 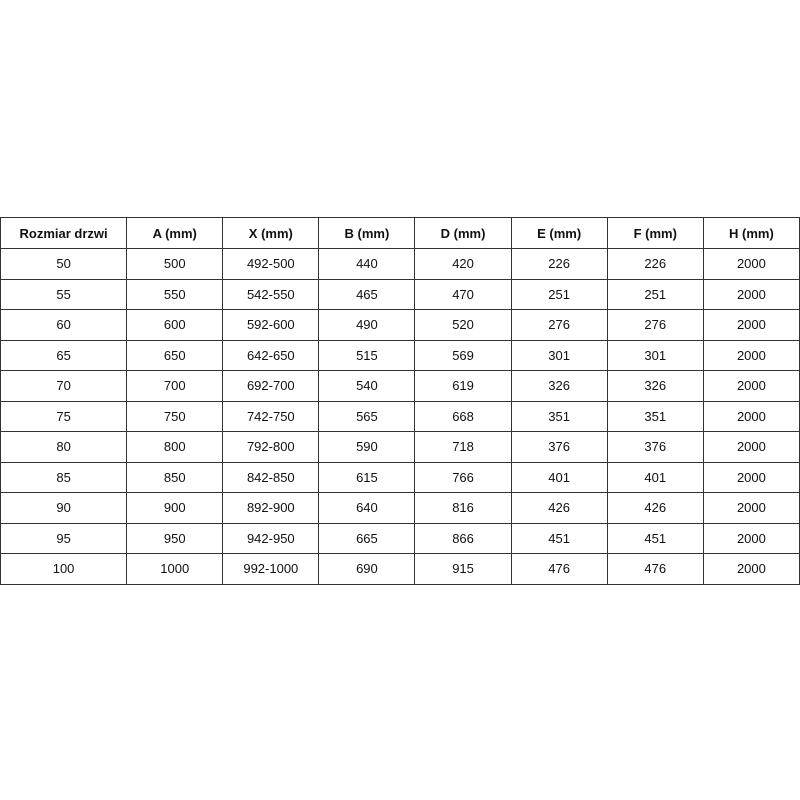 I want to click on table-cell: 800, so click(x=175, y=447).